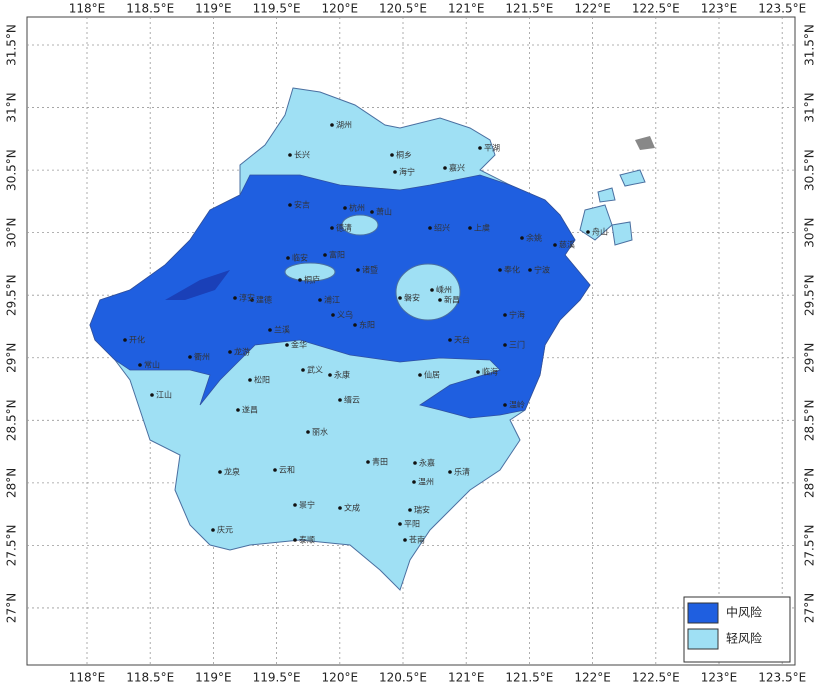  I want to click on x-tick-label: 123°E, so click(719, 678).